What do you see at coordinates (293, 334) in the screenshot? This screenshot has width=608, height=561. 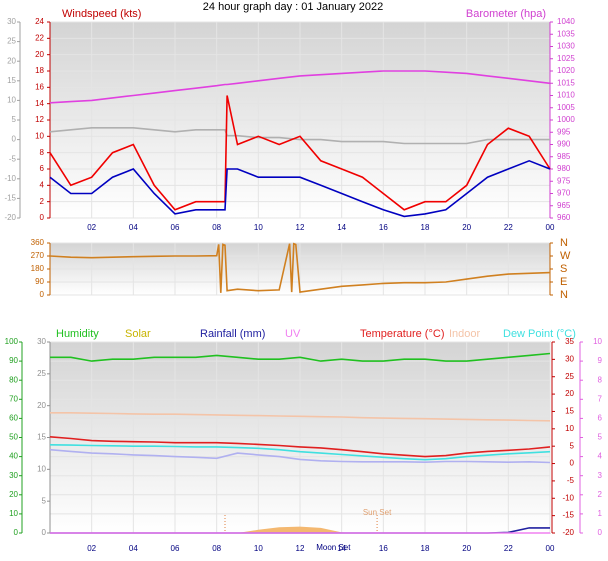 I see `legend-entry: UV` at bounding box center [293, 334].